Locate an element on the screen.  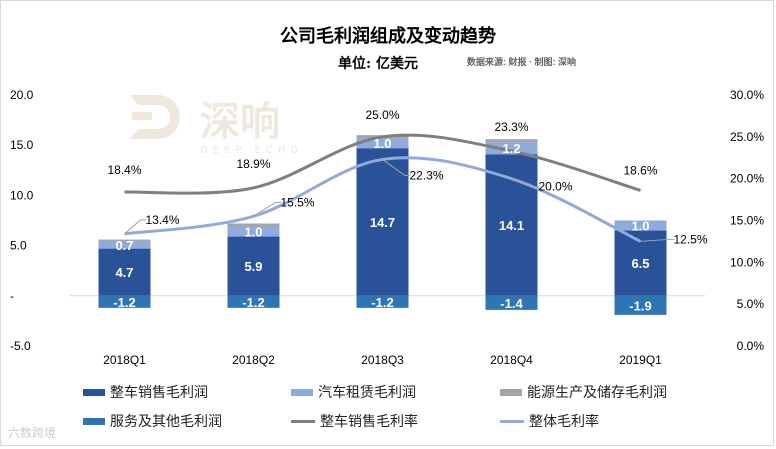
legend-label: 整体毛利率 is located at coordinates (564, 422).